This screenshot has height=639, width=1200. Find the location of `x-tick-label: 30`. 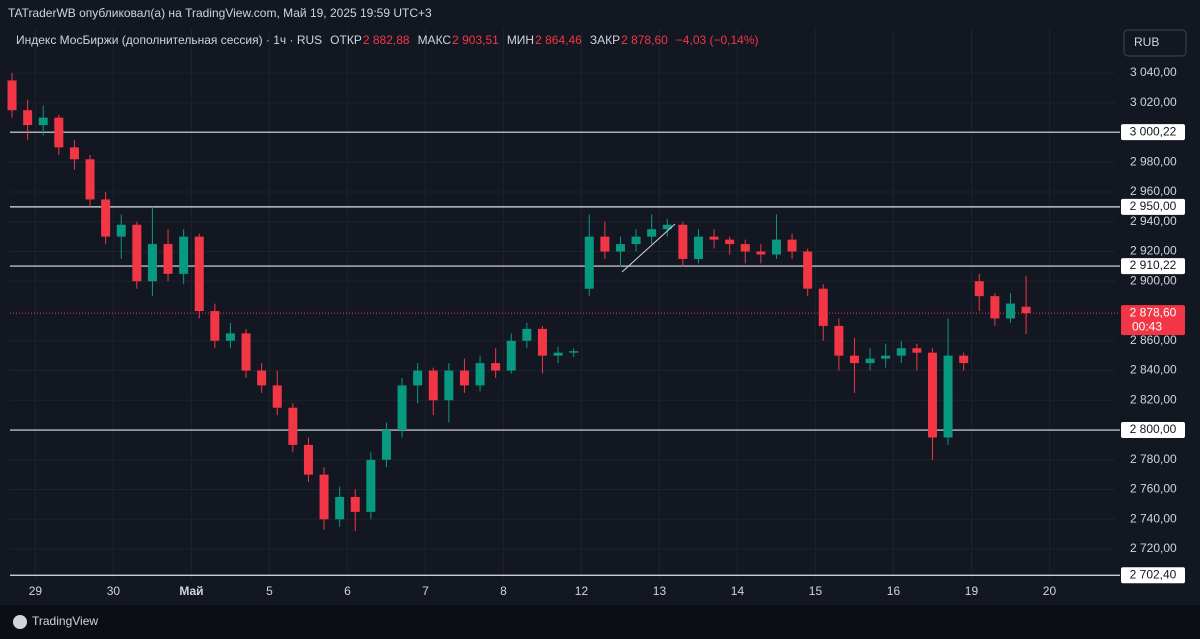

x-tick-label: 30 is located at coordinates (114, 591).